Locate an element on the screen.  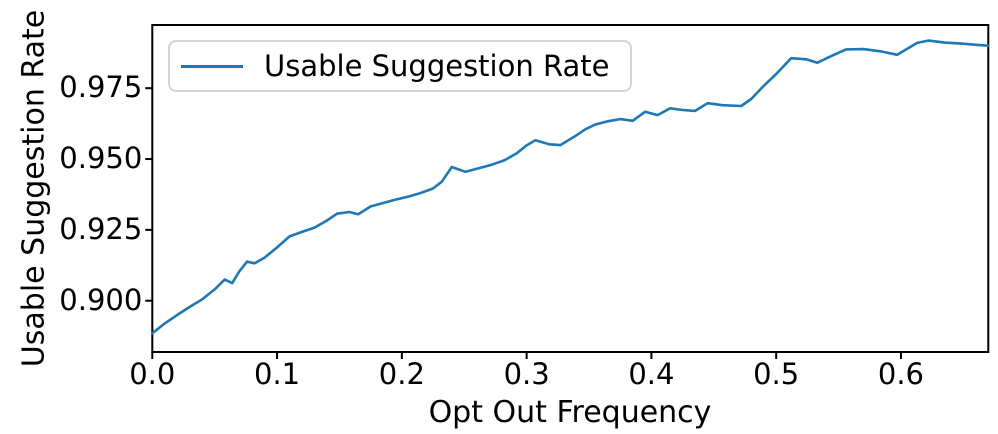
legend-label: Usable Suggestion Rate is located at coordinates (437, 66).